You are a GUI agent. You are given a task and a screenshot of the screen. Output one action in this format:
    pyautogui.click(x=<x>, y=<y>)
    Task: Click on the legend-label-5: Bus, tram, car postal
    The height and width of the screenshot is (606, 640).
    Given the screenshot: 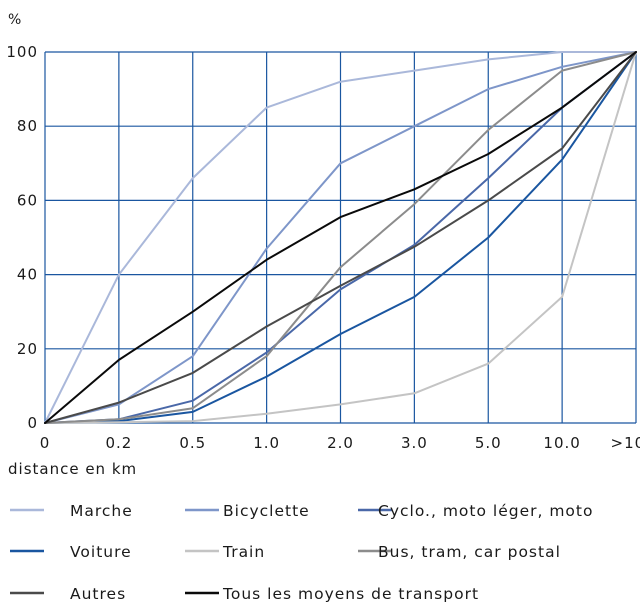 What is the action you would take?
    pyautogui.click(x=469, y=552)
    